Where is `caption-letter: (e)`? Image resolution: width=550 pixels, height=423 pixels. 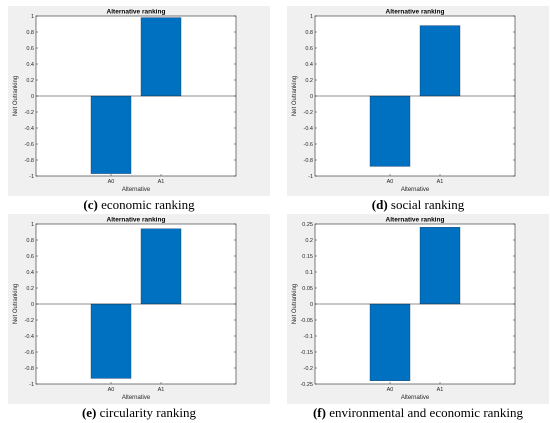 caption-letter: (e) is located at coordinates (89, 412).